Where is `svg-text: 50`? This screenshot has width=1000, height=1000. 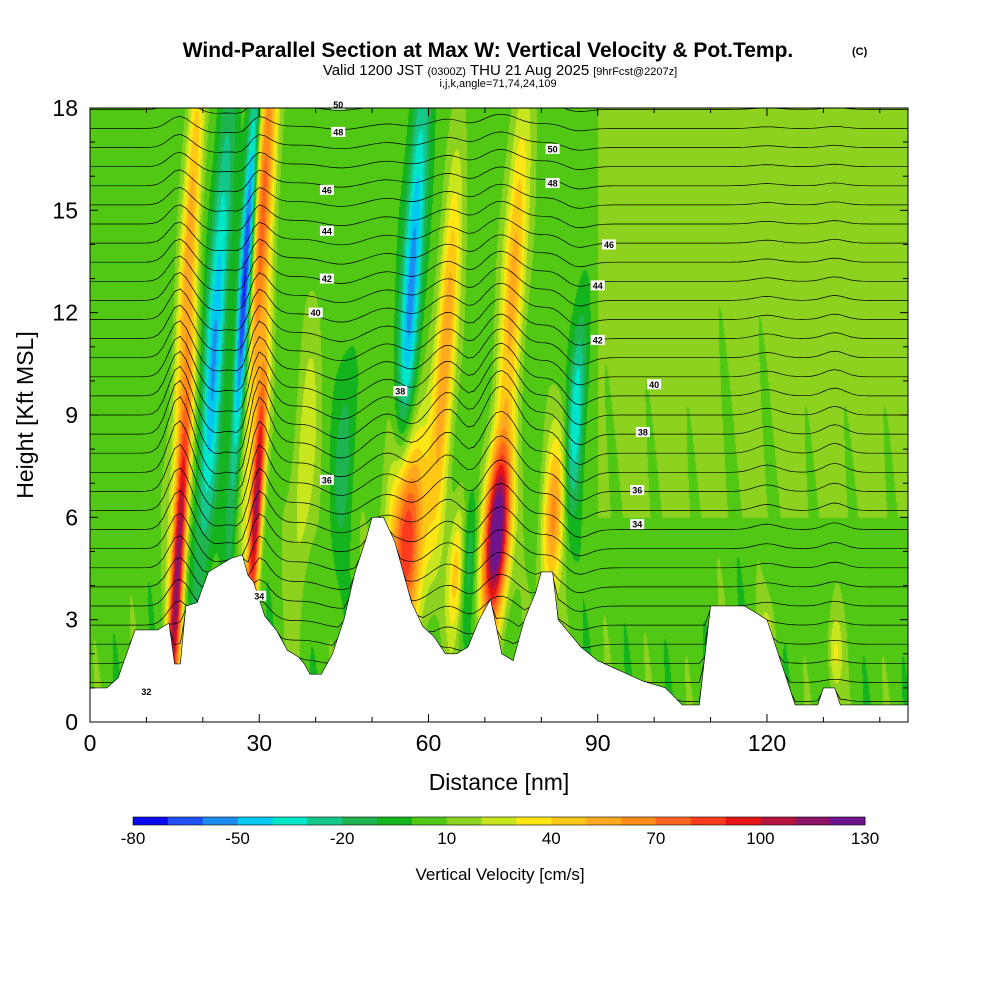 svg-text: 50 is located at coordinates (338, 105).